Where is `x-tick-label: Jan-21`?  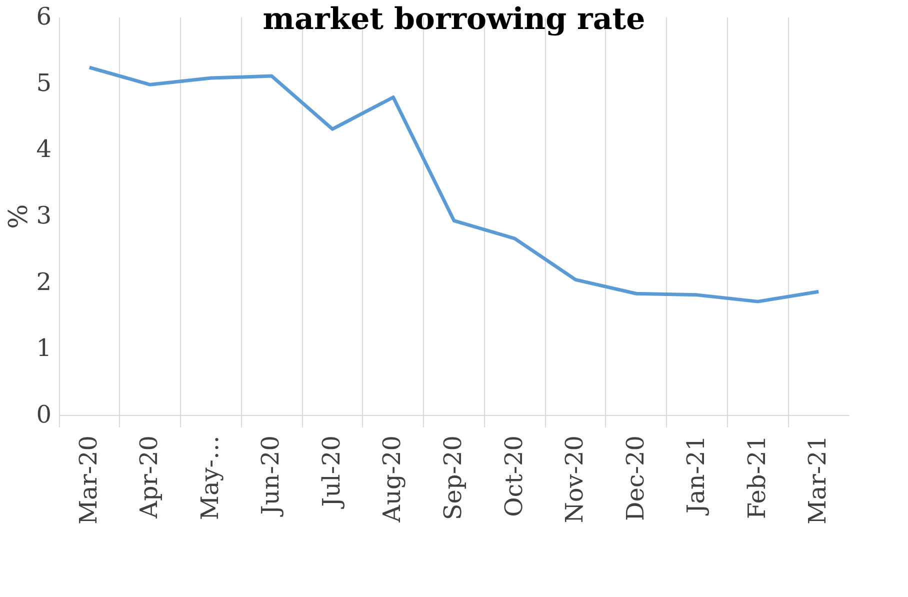
x-tick-label: Jan-21 is located at coordinates (696, 476).